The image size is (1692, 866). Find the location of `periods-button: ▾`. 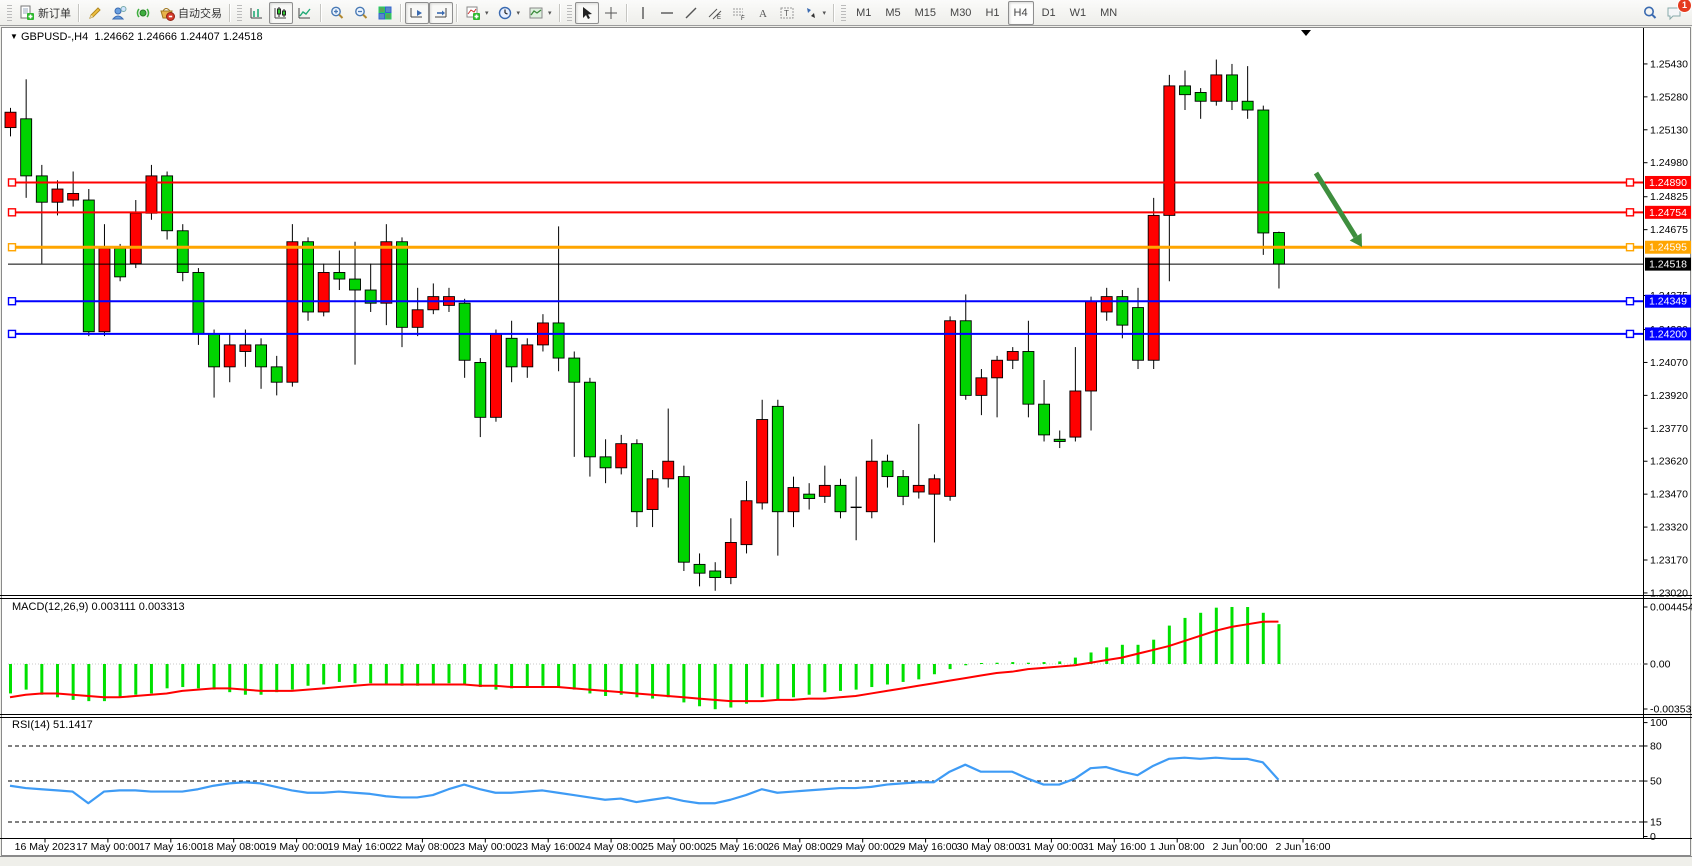

periods-button: ▾ is located at coordinates (509, 13).